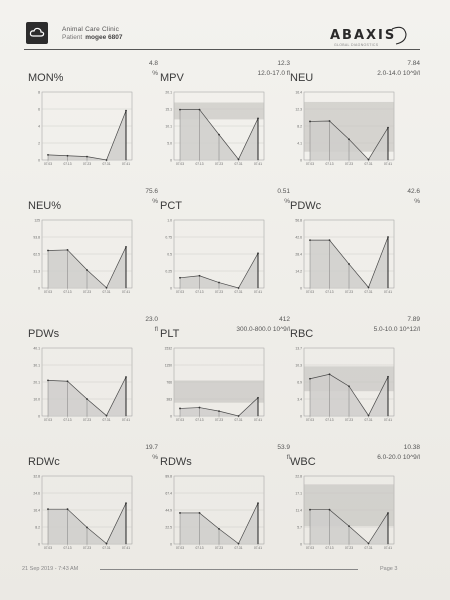 Image resolution: width=450 pixels, height=600 pixels. Describe the element at coordinates (91, 29) in the screenshot. I see `clinic-name: Animal Care Clinic` at that location.